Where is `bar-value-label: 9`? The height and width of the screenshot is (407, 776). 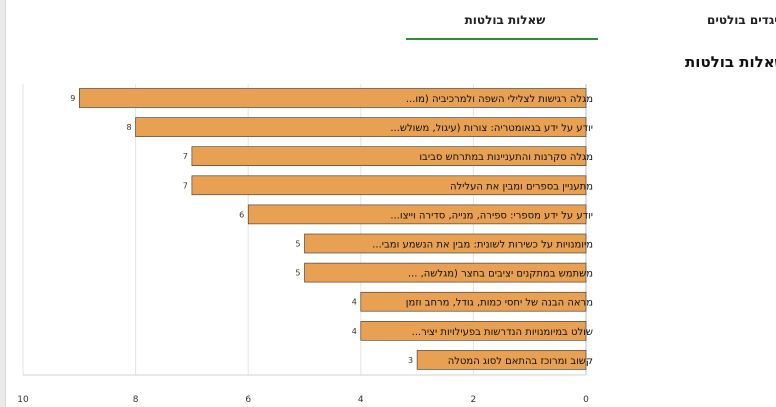 bar-value-label: 9 is located at coordinates (72, 98).